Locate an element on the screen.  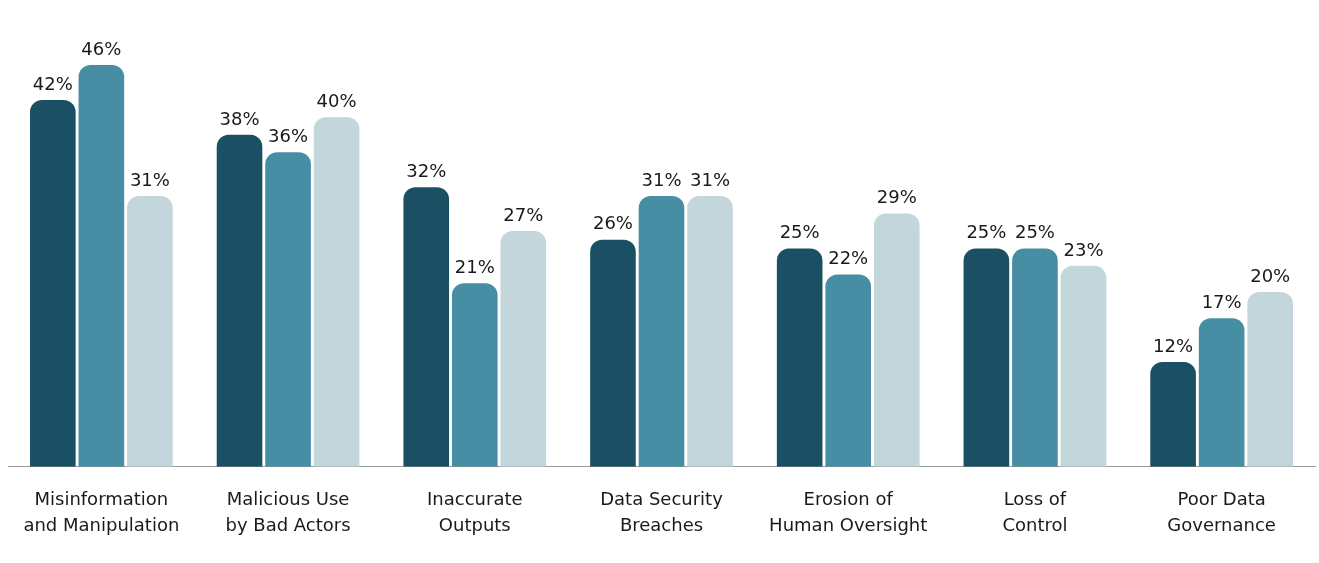
x-tick-label: Poor Data Governance is located at coordinates (1221, 511).